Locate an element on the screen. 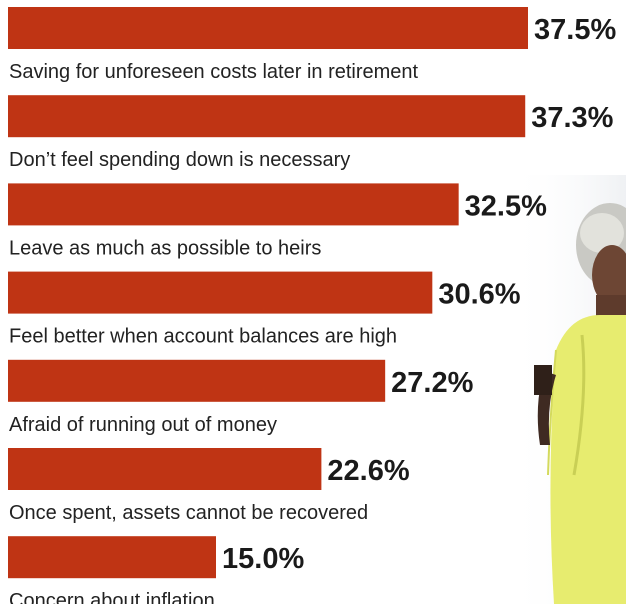 Image resolution: width=626 pixels, height=604 pixels. value-label: 32.5% is located at coordinates (506, 206).